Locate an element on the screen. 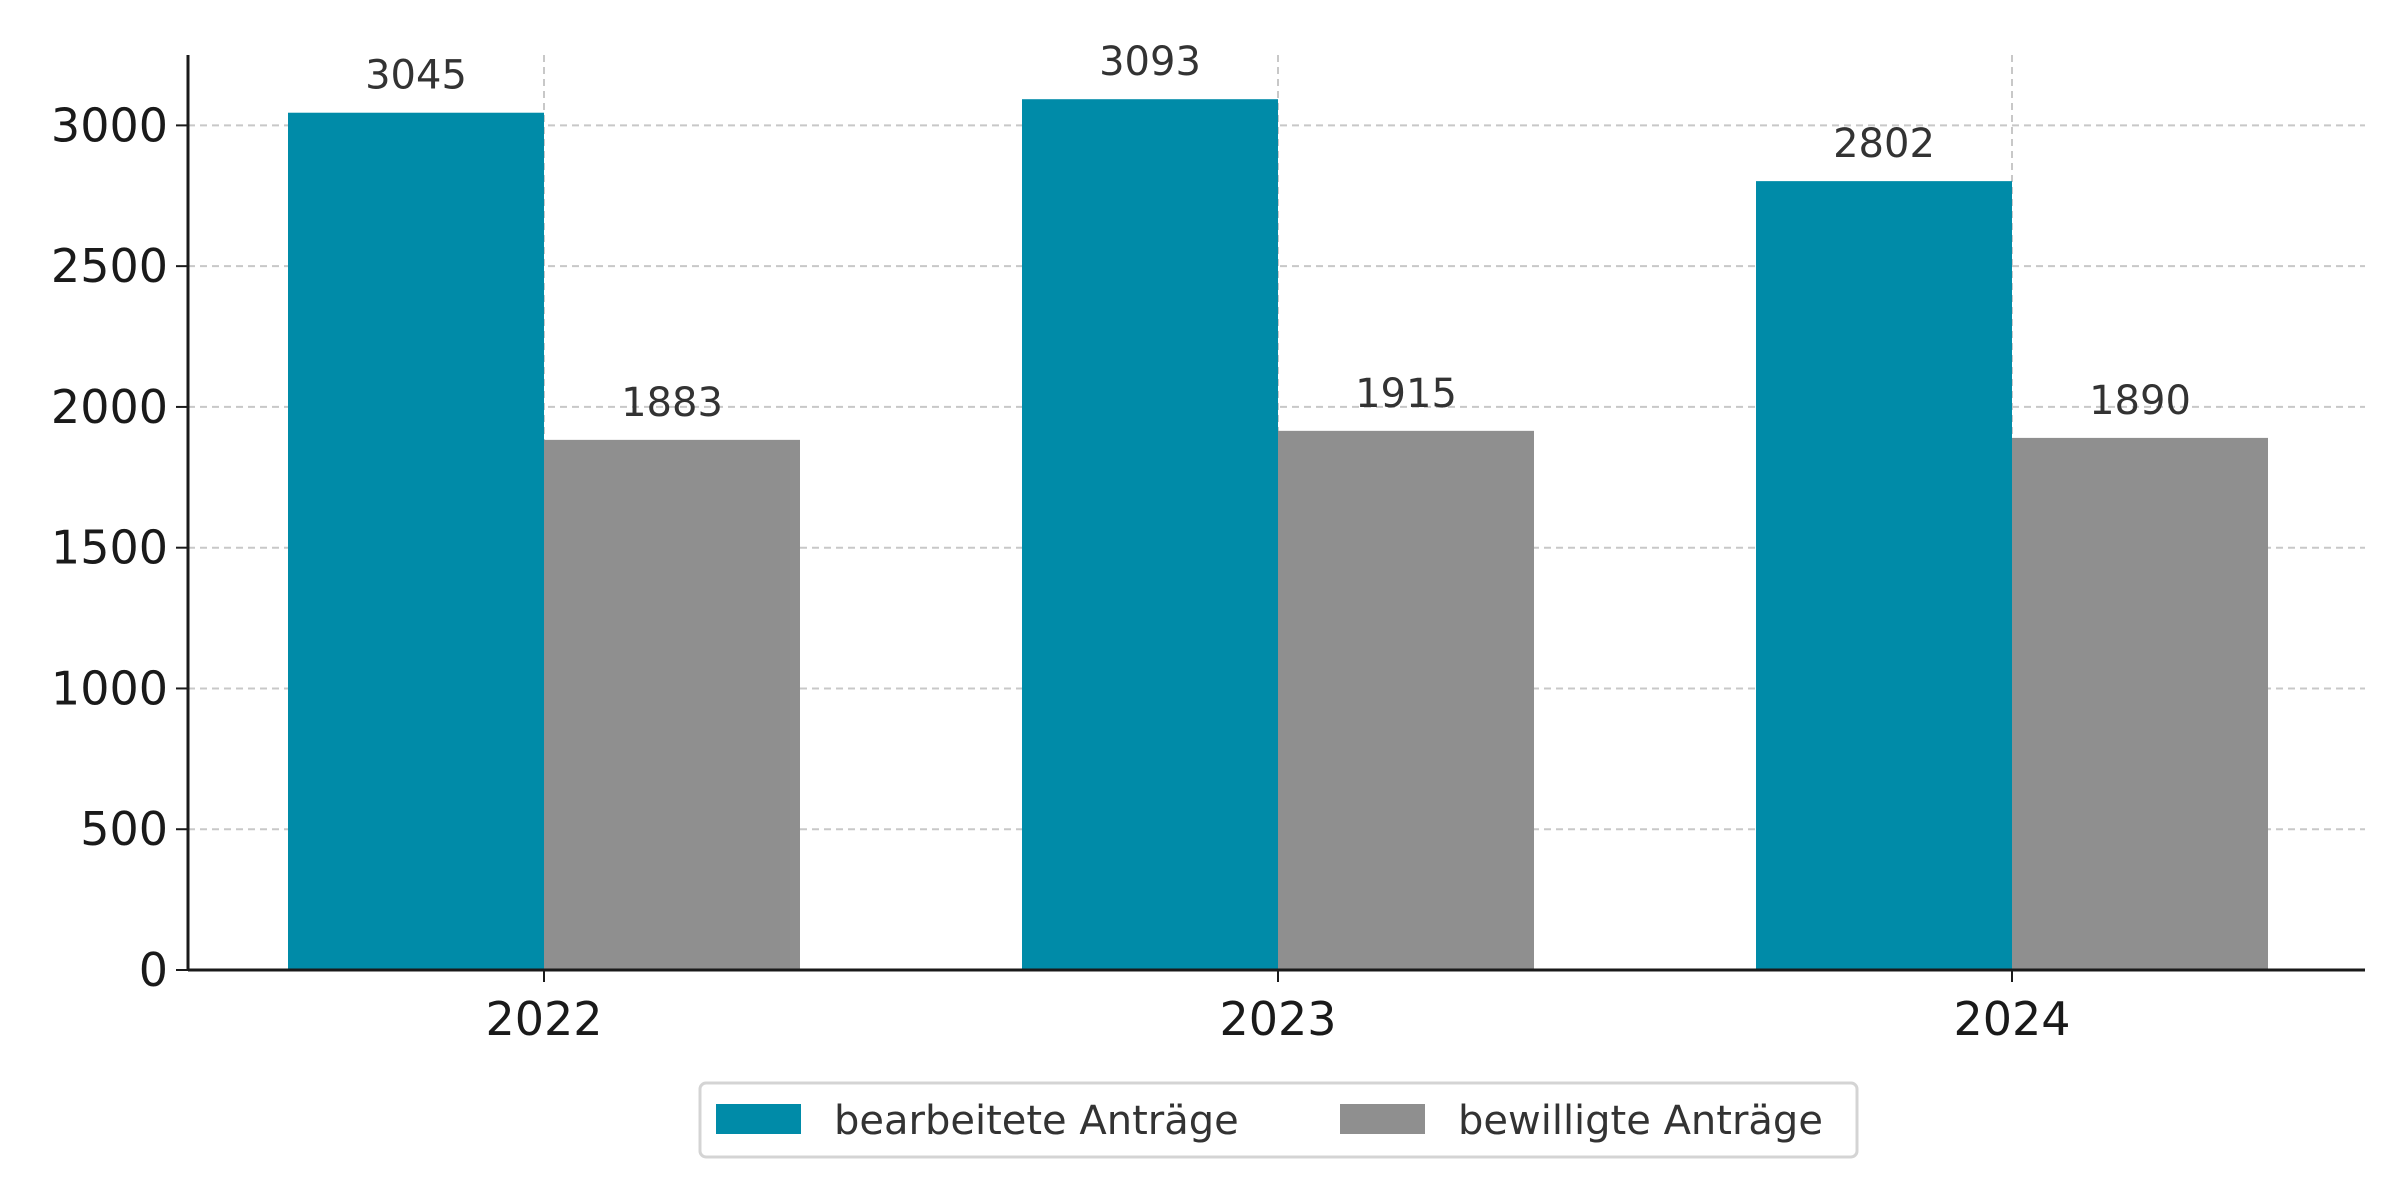  x-tick-label: 2023 is located at coordinates (1277, 1019).